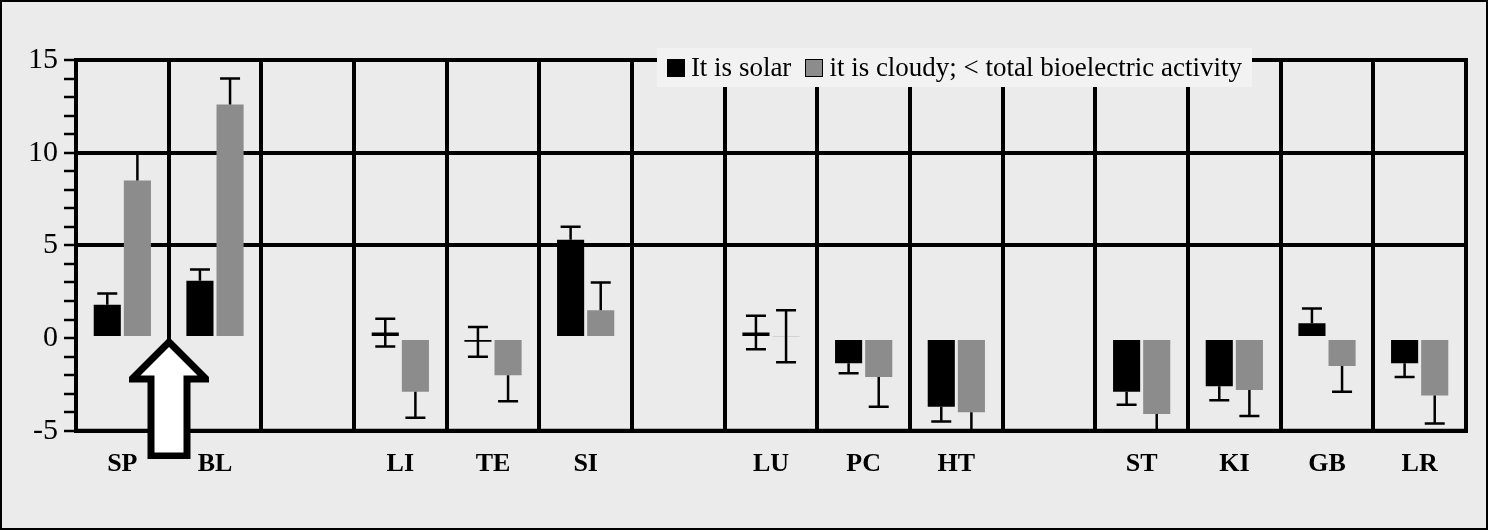 This screenshot has width=1488, height=530. I want to click on x-tick-label: LI, so click(400, 463).